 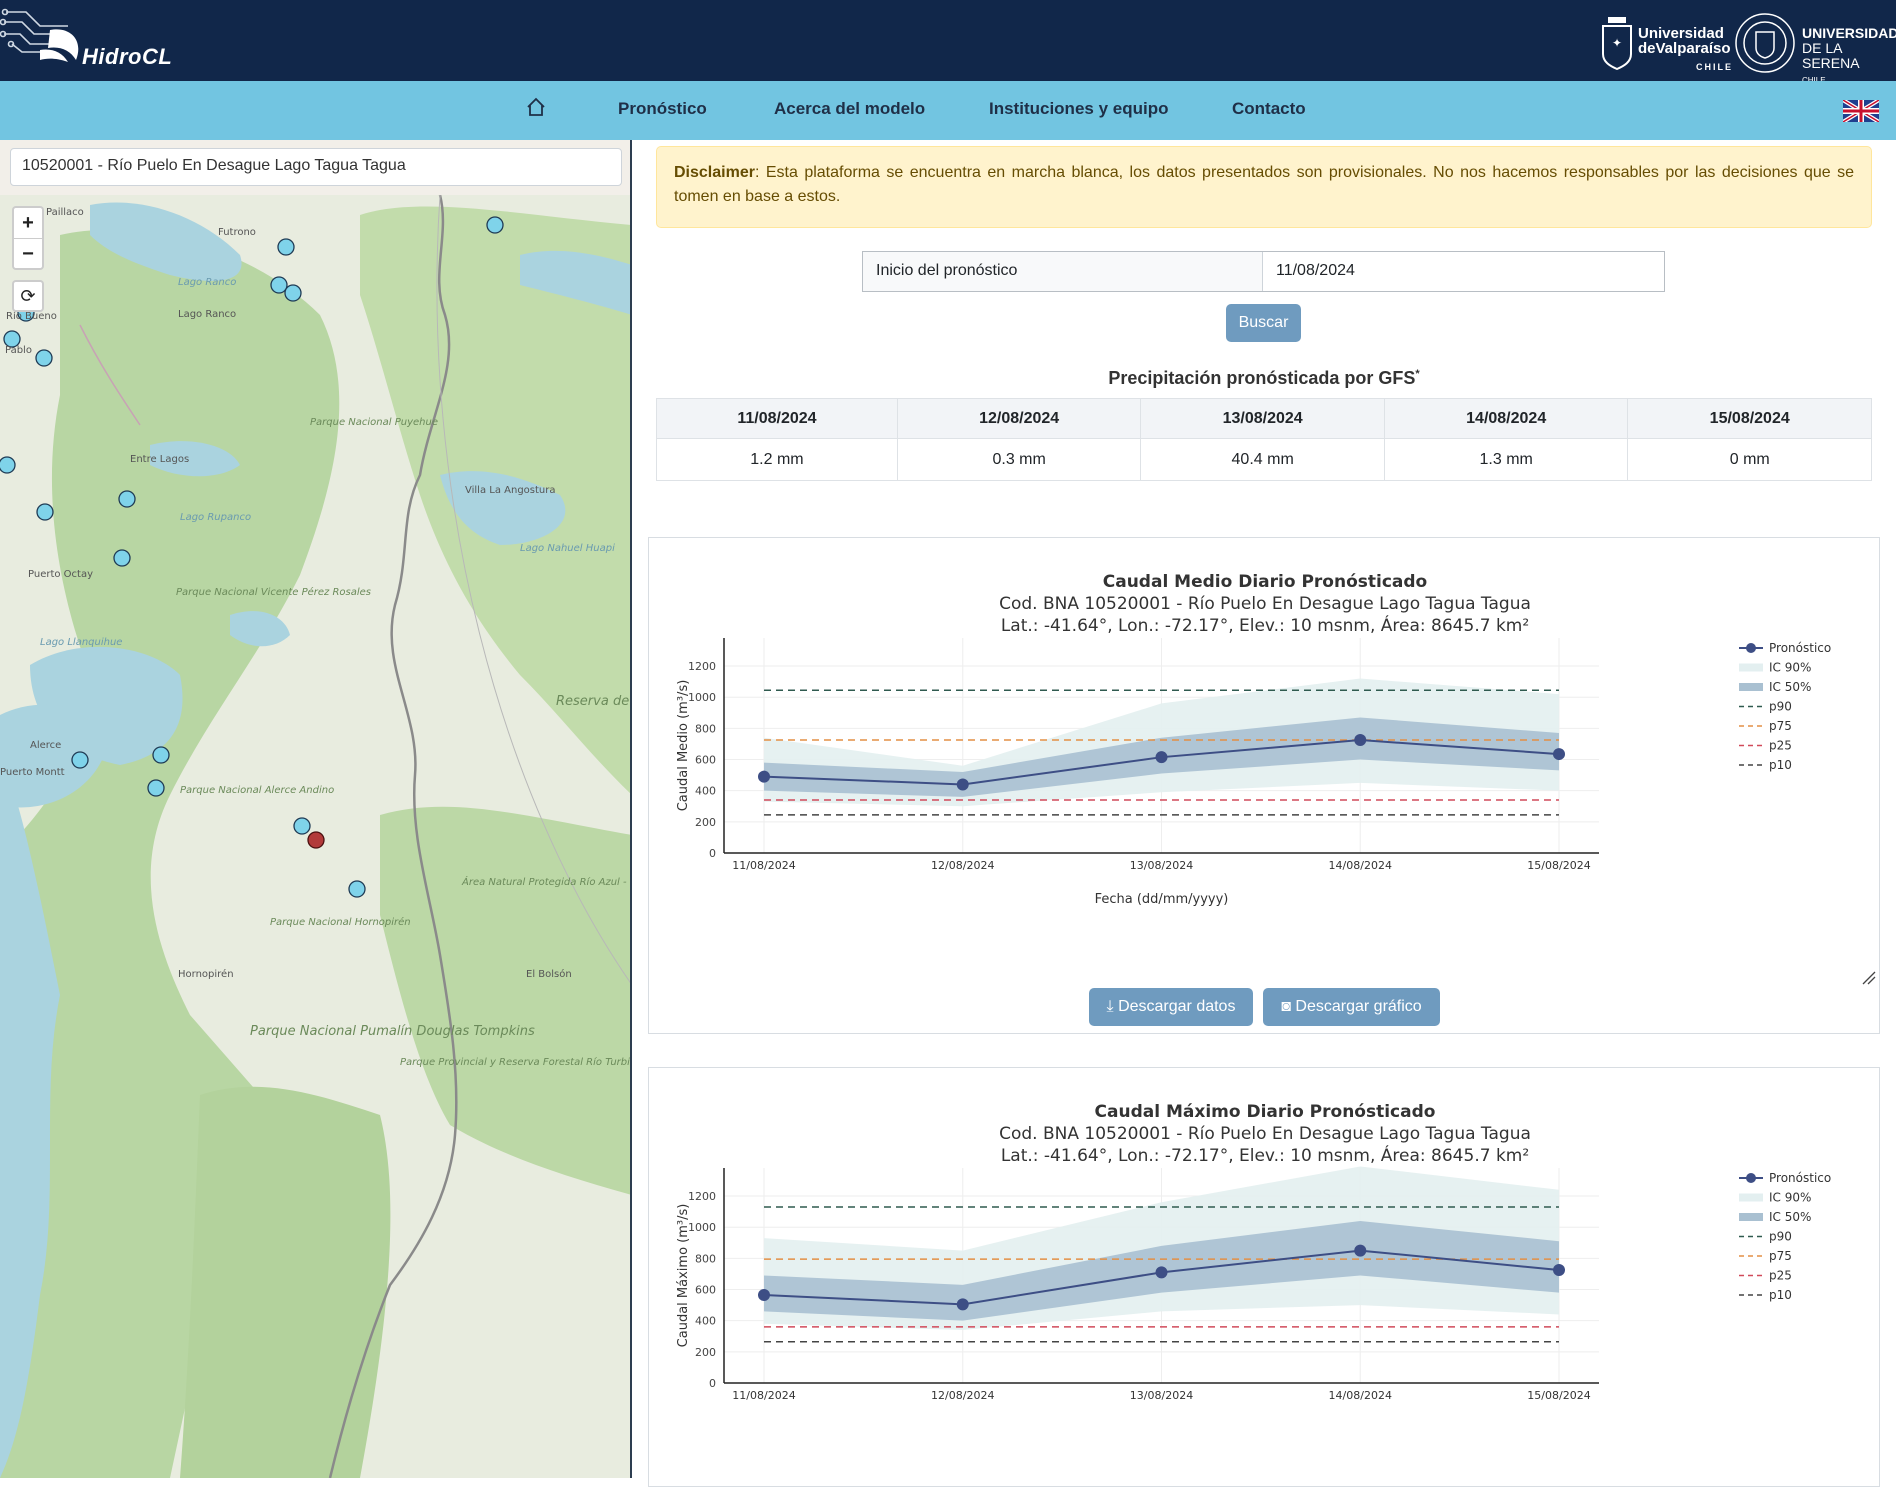 What do you see at coordinates (1780, 765) in the screenshot?
I see `legend-label: p10` at bounding box center [1780, 765].